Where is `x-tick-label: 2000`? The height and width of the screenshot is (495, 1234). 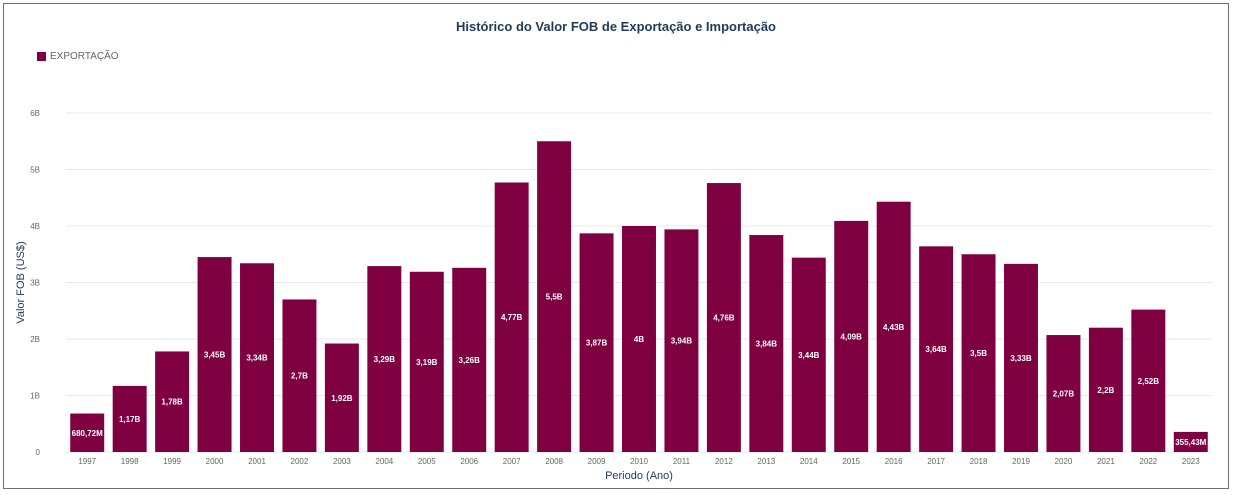
x-tick-label: 2000 is located at coordinates (215, 461).